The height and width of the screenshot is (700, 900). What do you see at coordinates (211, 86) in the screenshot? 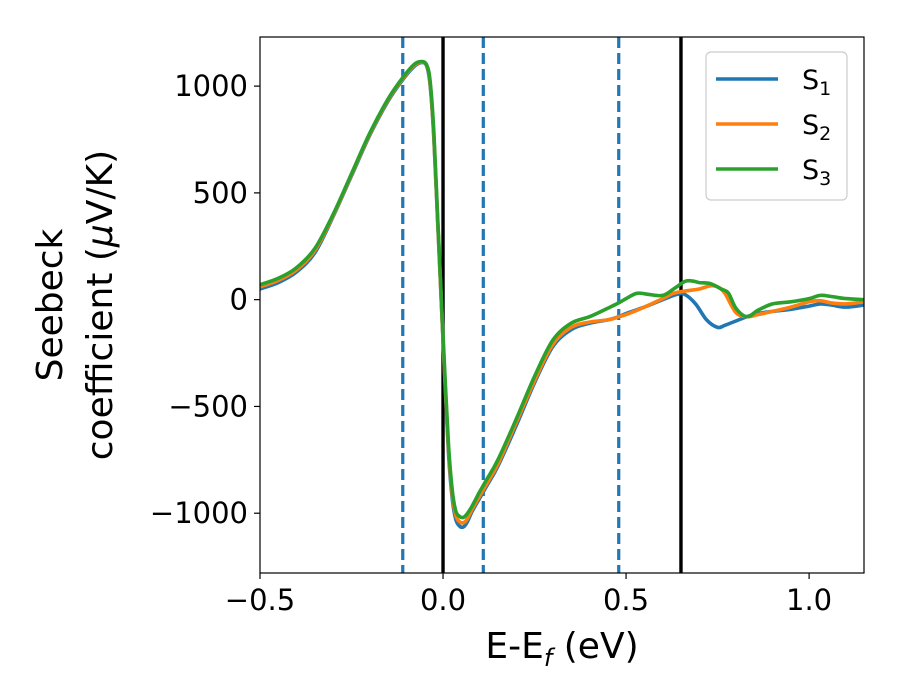
I see `y-tick-label: 1000` at bounding box center [211, 86].